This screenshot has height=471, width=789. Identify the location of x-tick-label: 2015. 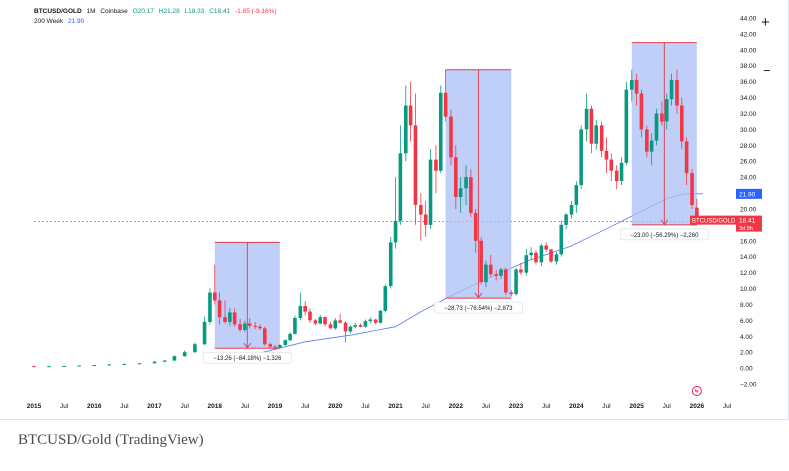
(34, 406).